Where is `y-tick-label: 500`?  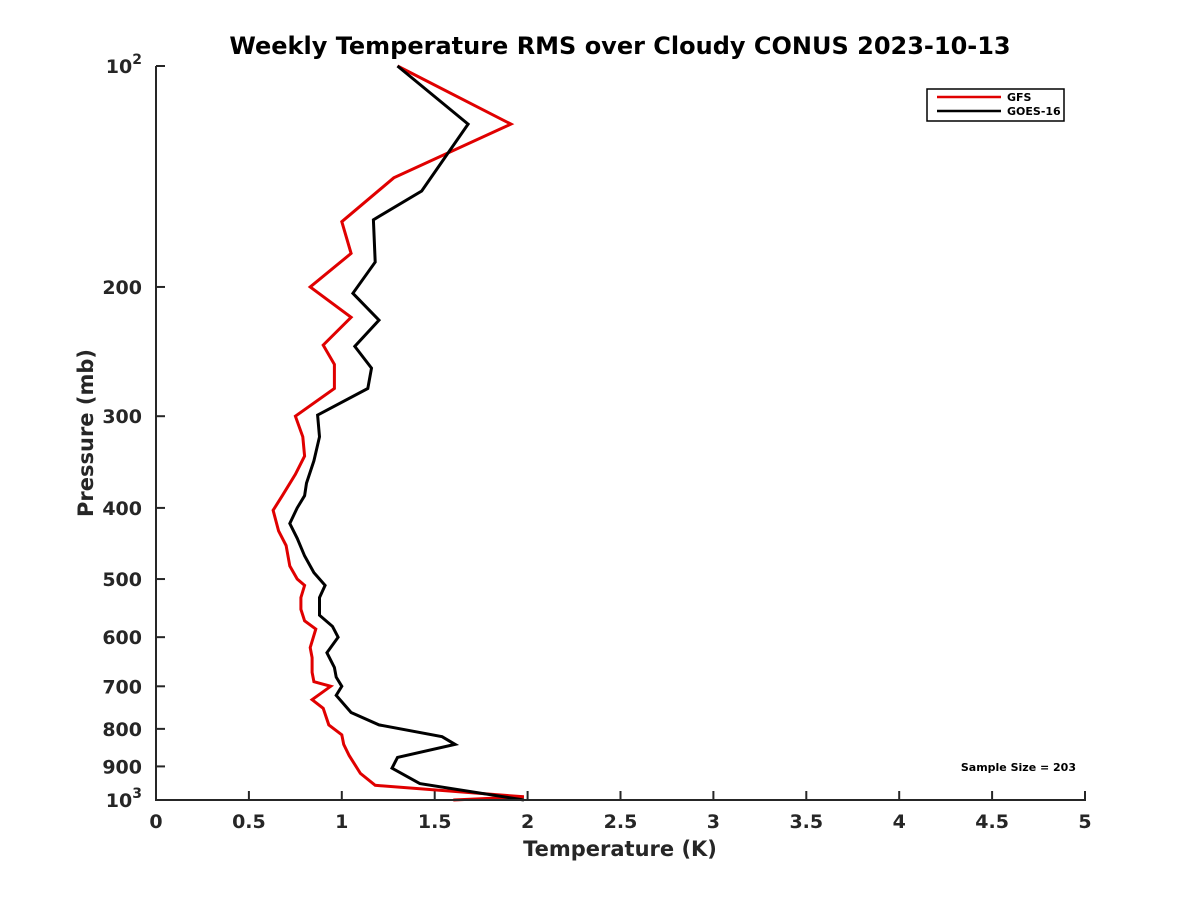
y-tick-label: 500 is located at coordinates (122, 580).